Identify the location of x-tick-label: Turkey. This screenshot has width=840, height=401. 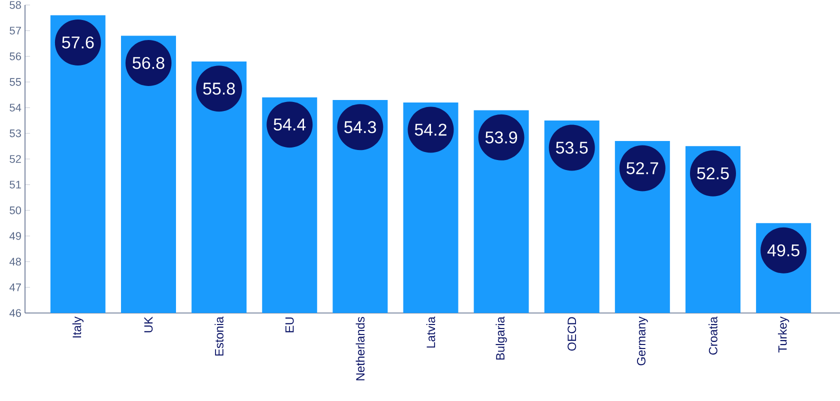
(784, 334).